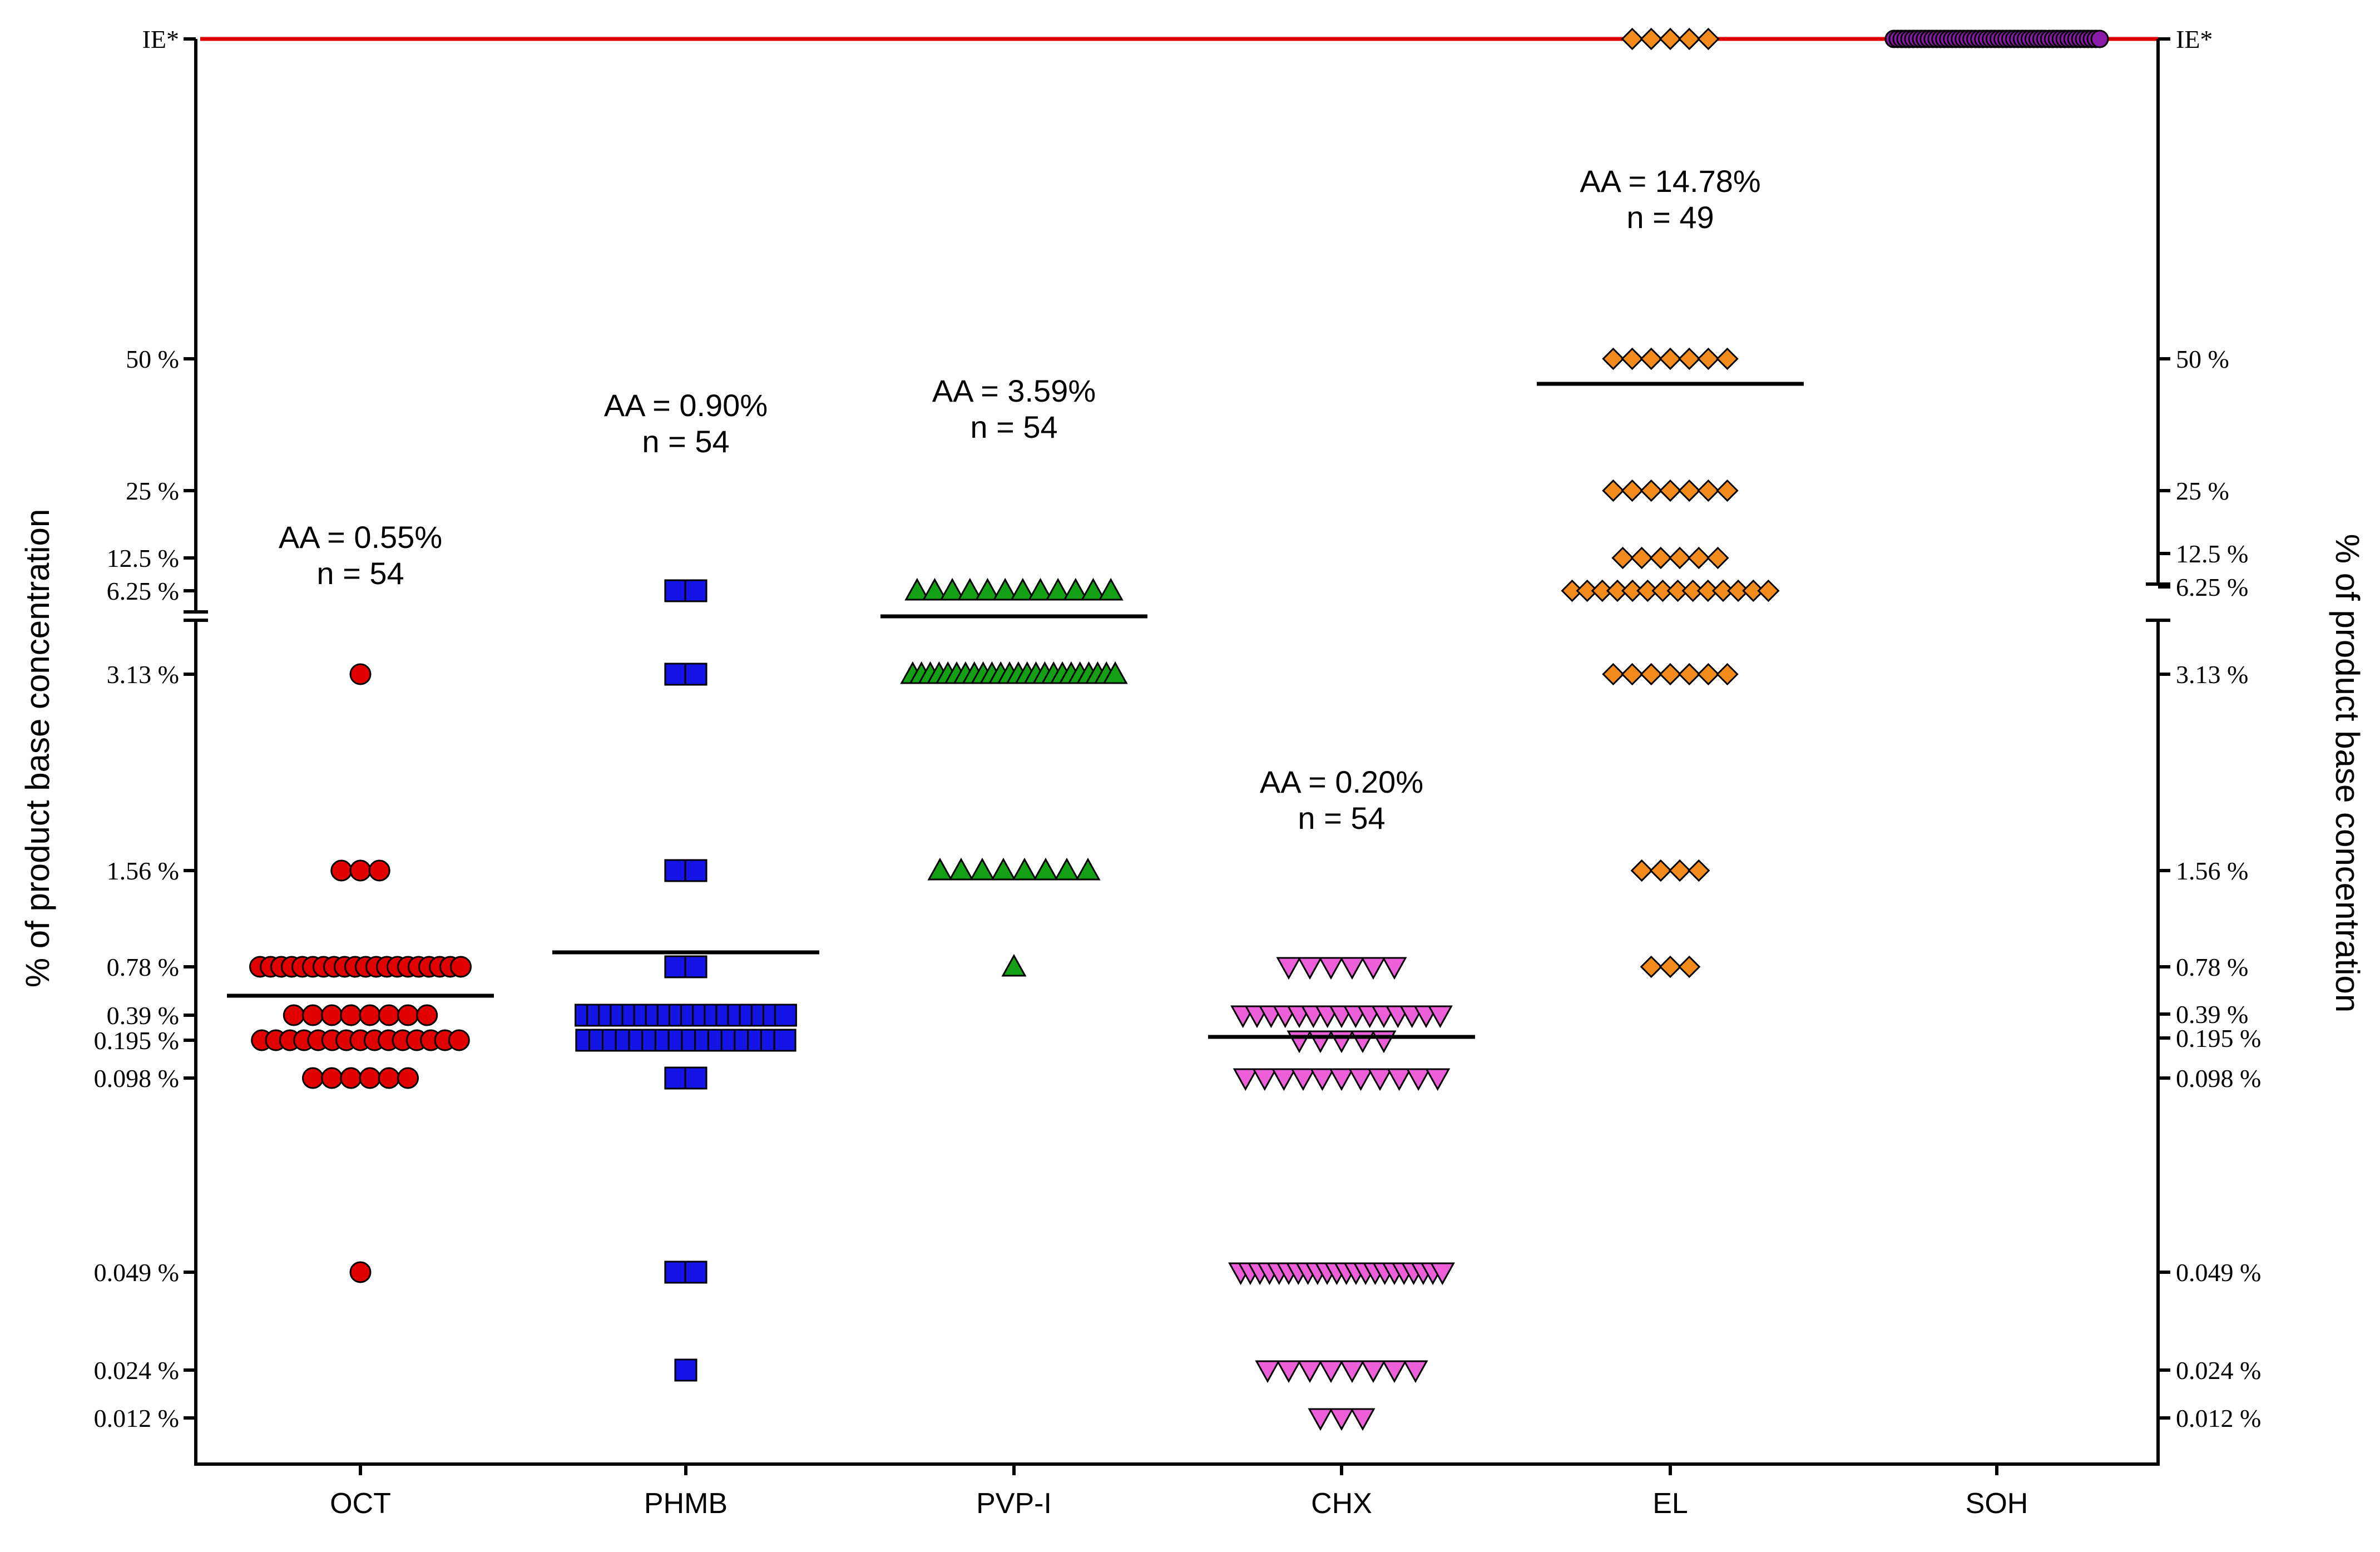  Describe the element at coordinates (2194, 39) in the screenshot. I see `y-tick-label-right: IE*` at that location.